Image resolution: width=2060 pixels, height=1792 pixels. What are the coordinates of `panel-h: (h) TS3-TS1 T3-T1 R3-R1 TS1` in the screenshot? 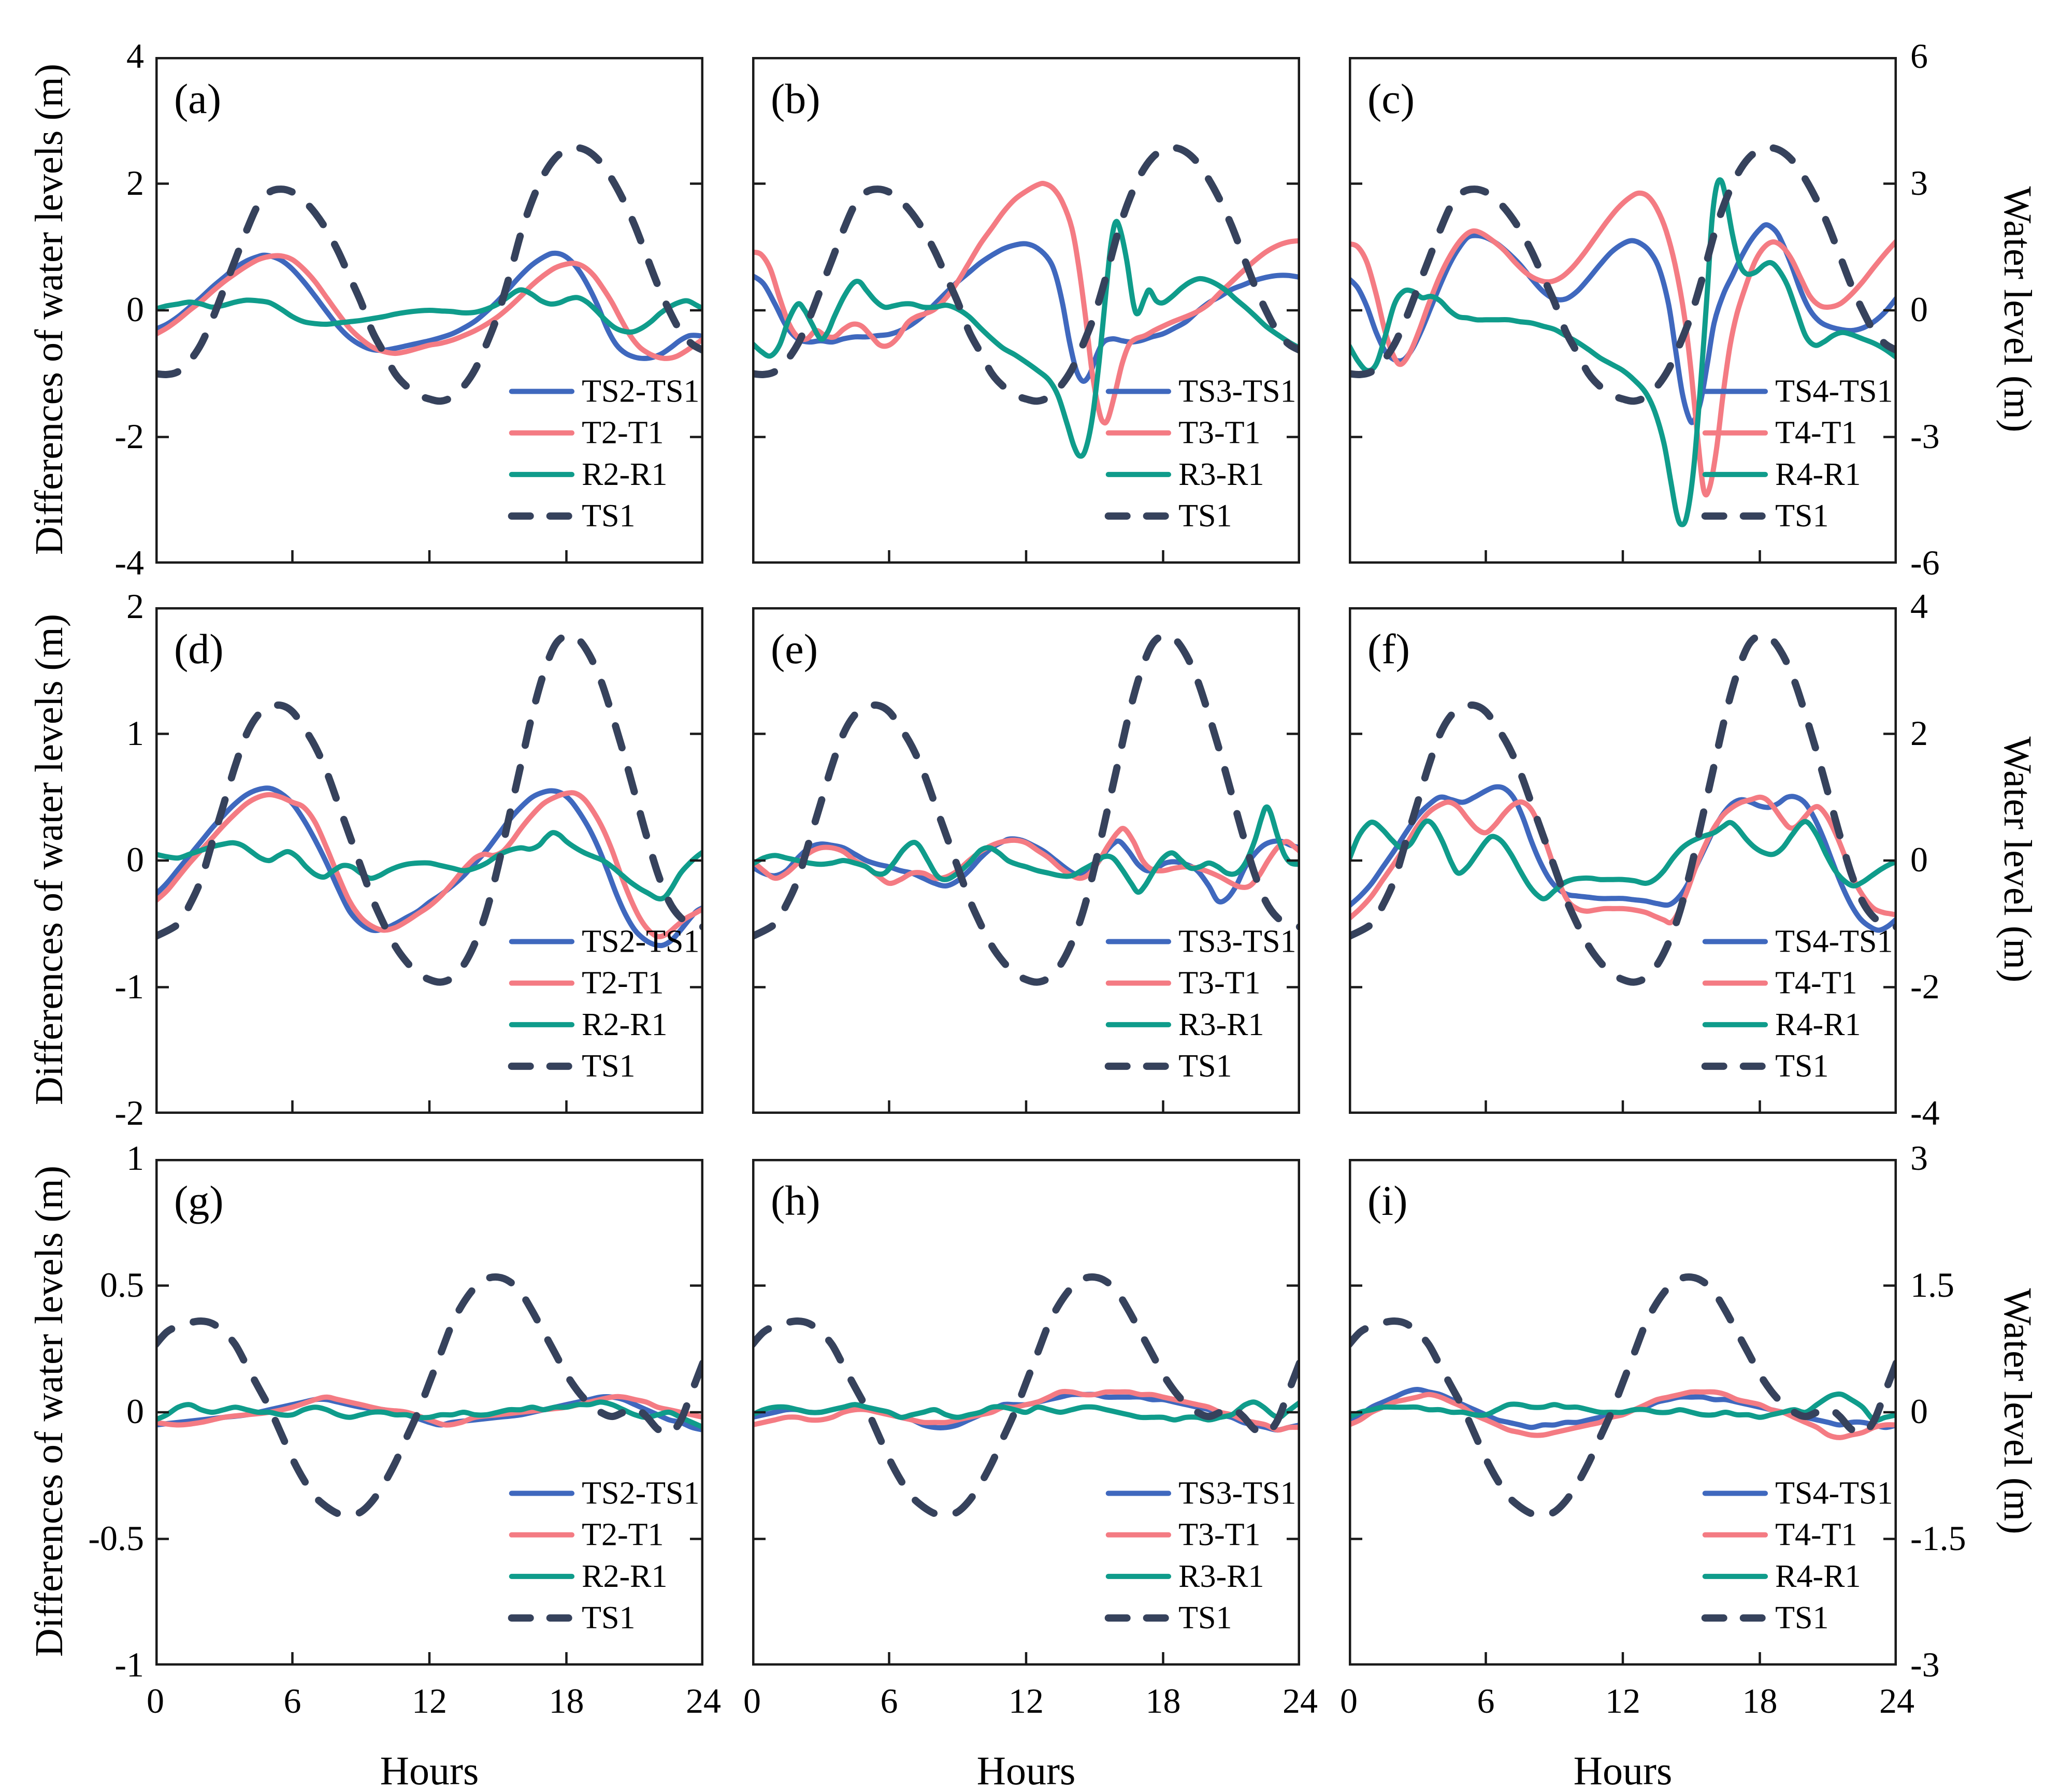 It's located at (1026, 1413).